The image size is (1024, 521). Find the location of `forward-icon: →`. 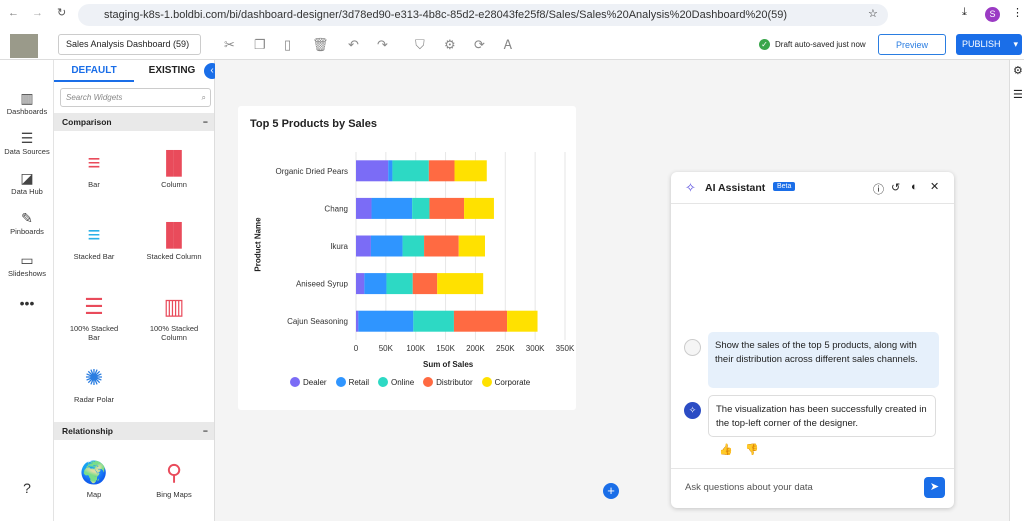

forward-icon: → is located at coordinates (37, 13).